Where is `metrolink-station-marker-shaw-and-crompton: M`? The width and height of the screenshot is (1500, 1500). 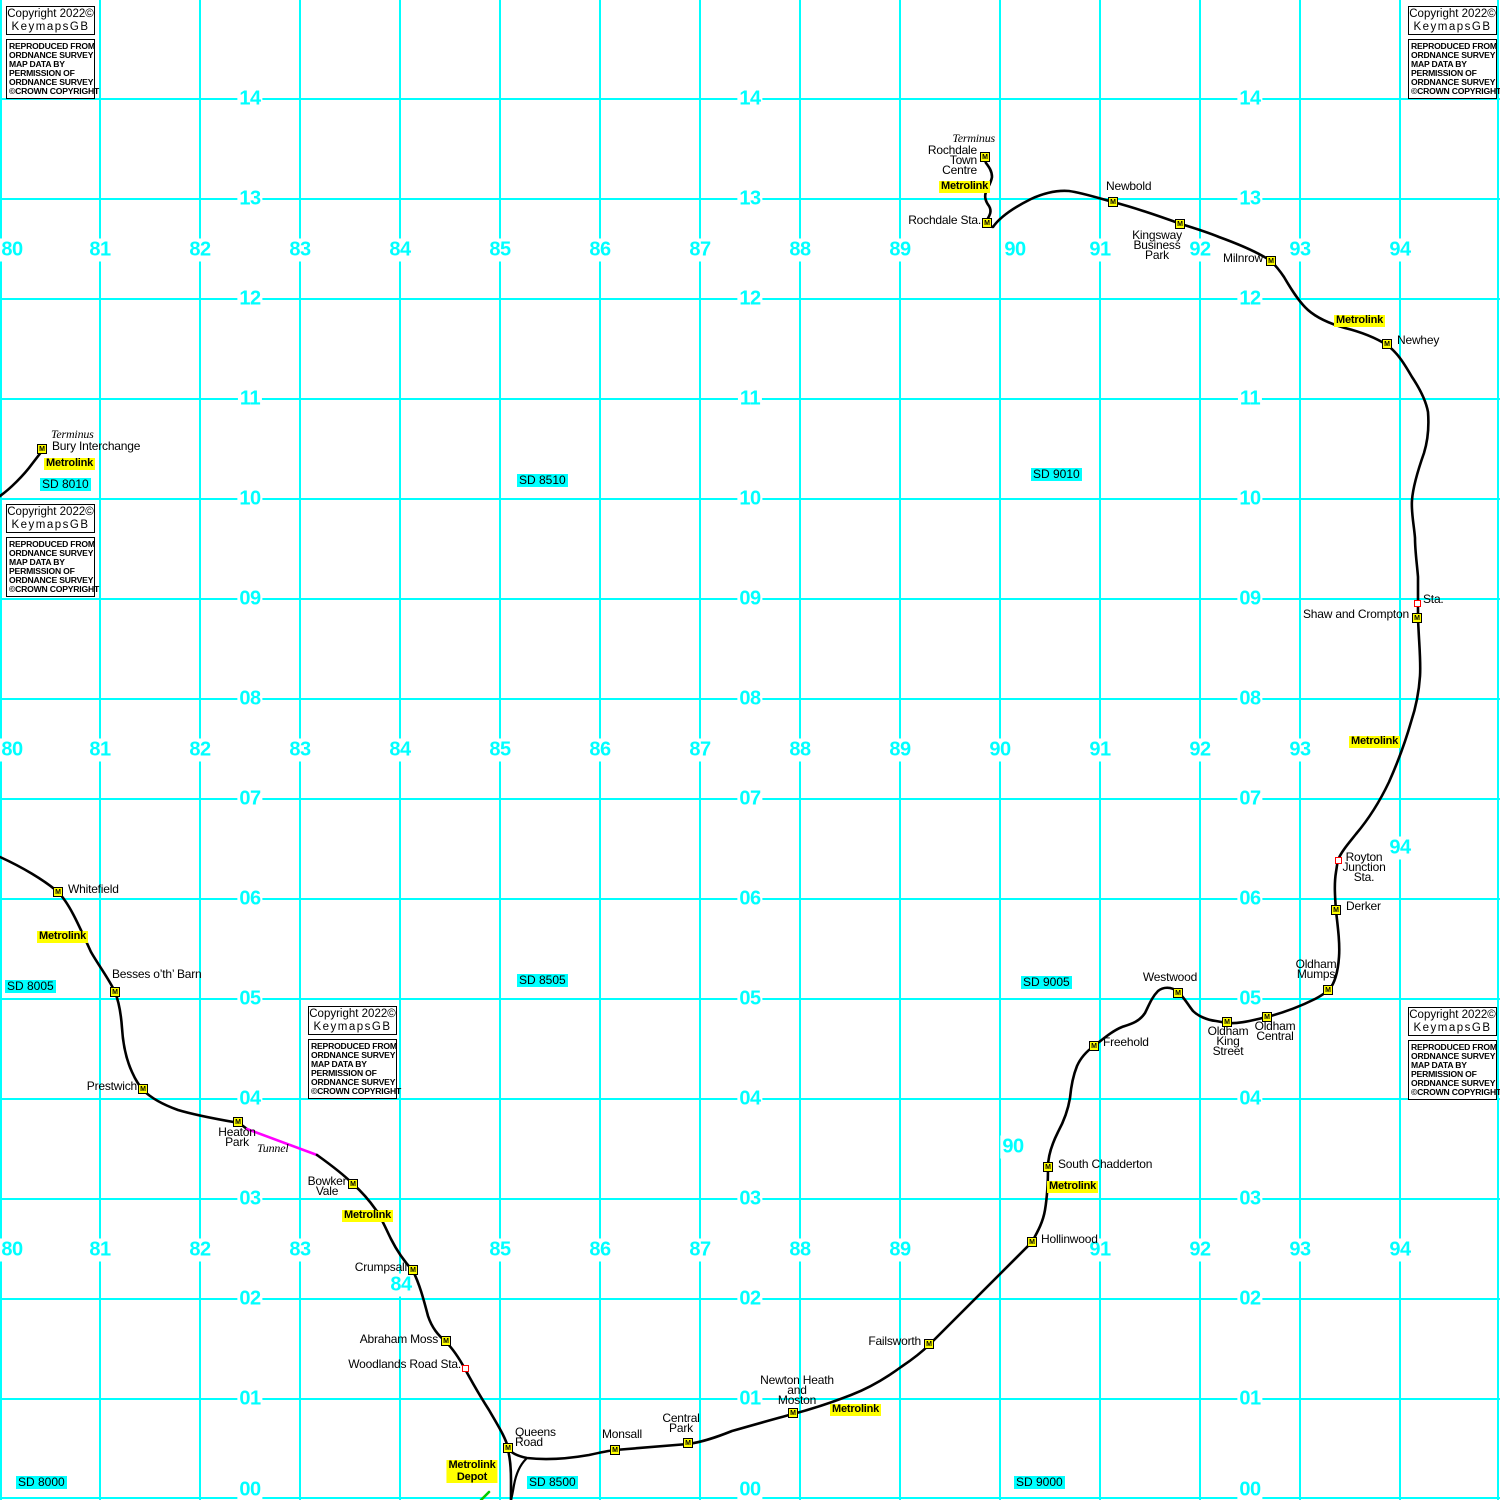
metrolink-station-marker-shaw-and-crompton: M is located at coordinates (1417, 618).